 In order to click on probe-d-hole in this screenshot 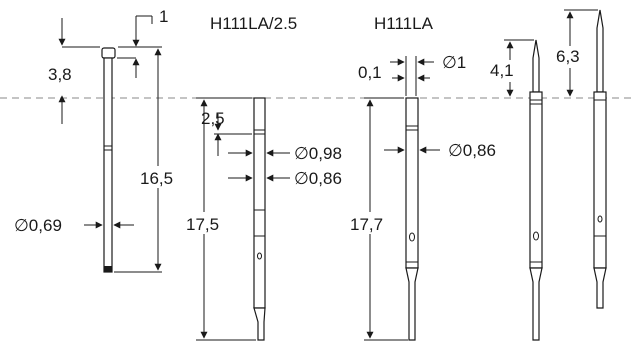, I will do `click(536, 236)`.